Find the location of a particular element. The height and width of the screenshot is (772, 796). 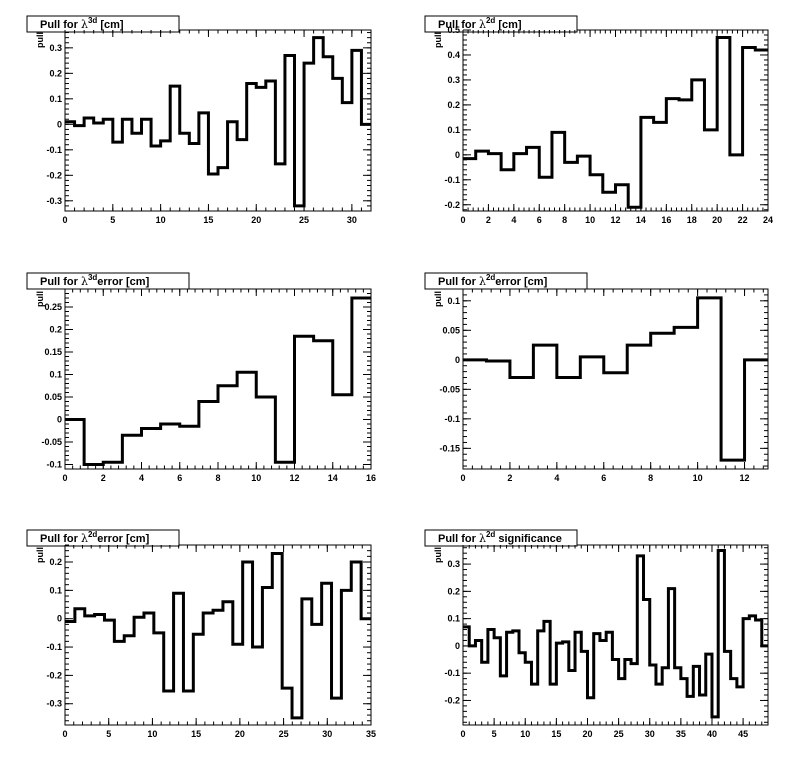

x-tick-label: 16 is located at coordinates (371, 478).